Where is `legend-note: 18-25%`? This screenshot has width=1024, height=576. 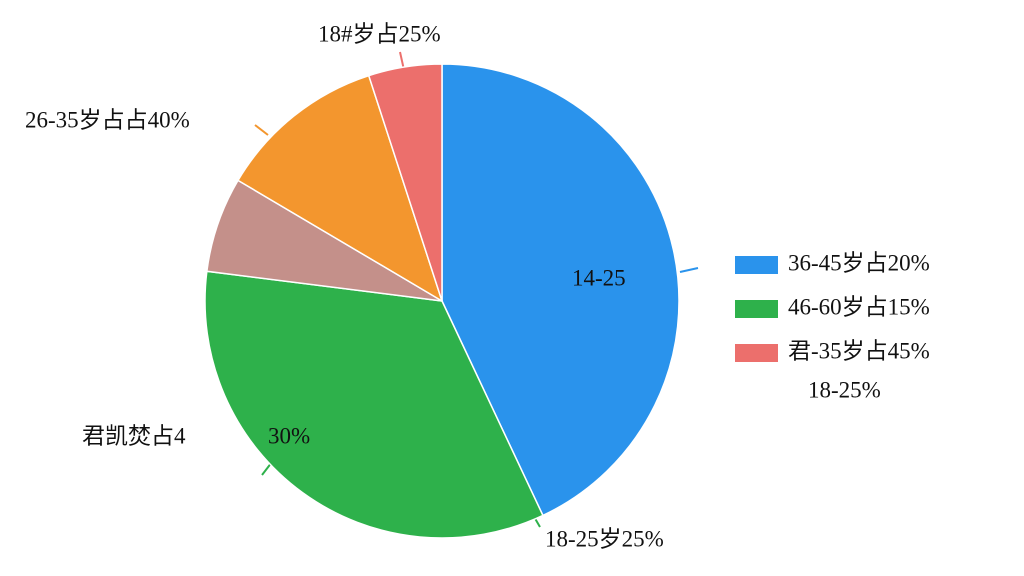 legend-note: 18-25% is located at coordinates (844, 389).